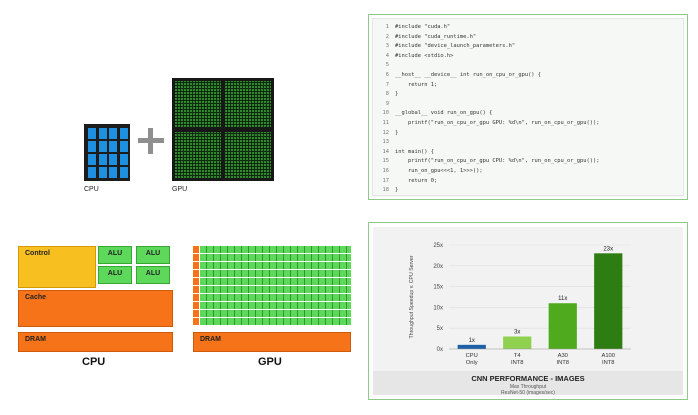  I want to click on code-line: 13, so click(384, 142).